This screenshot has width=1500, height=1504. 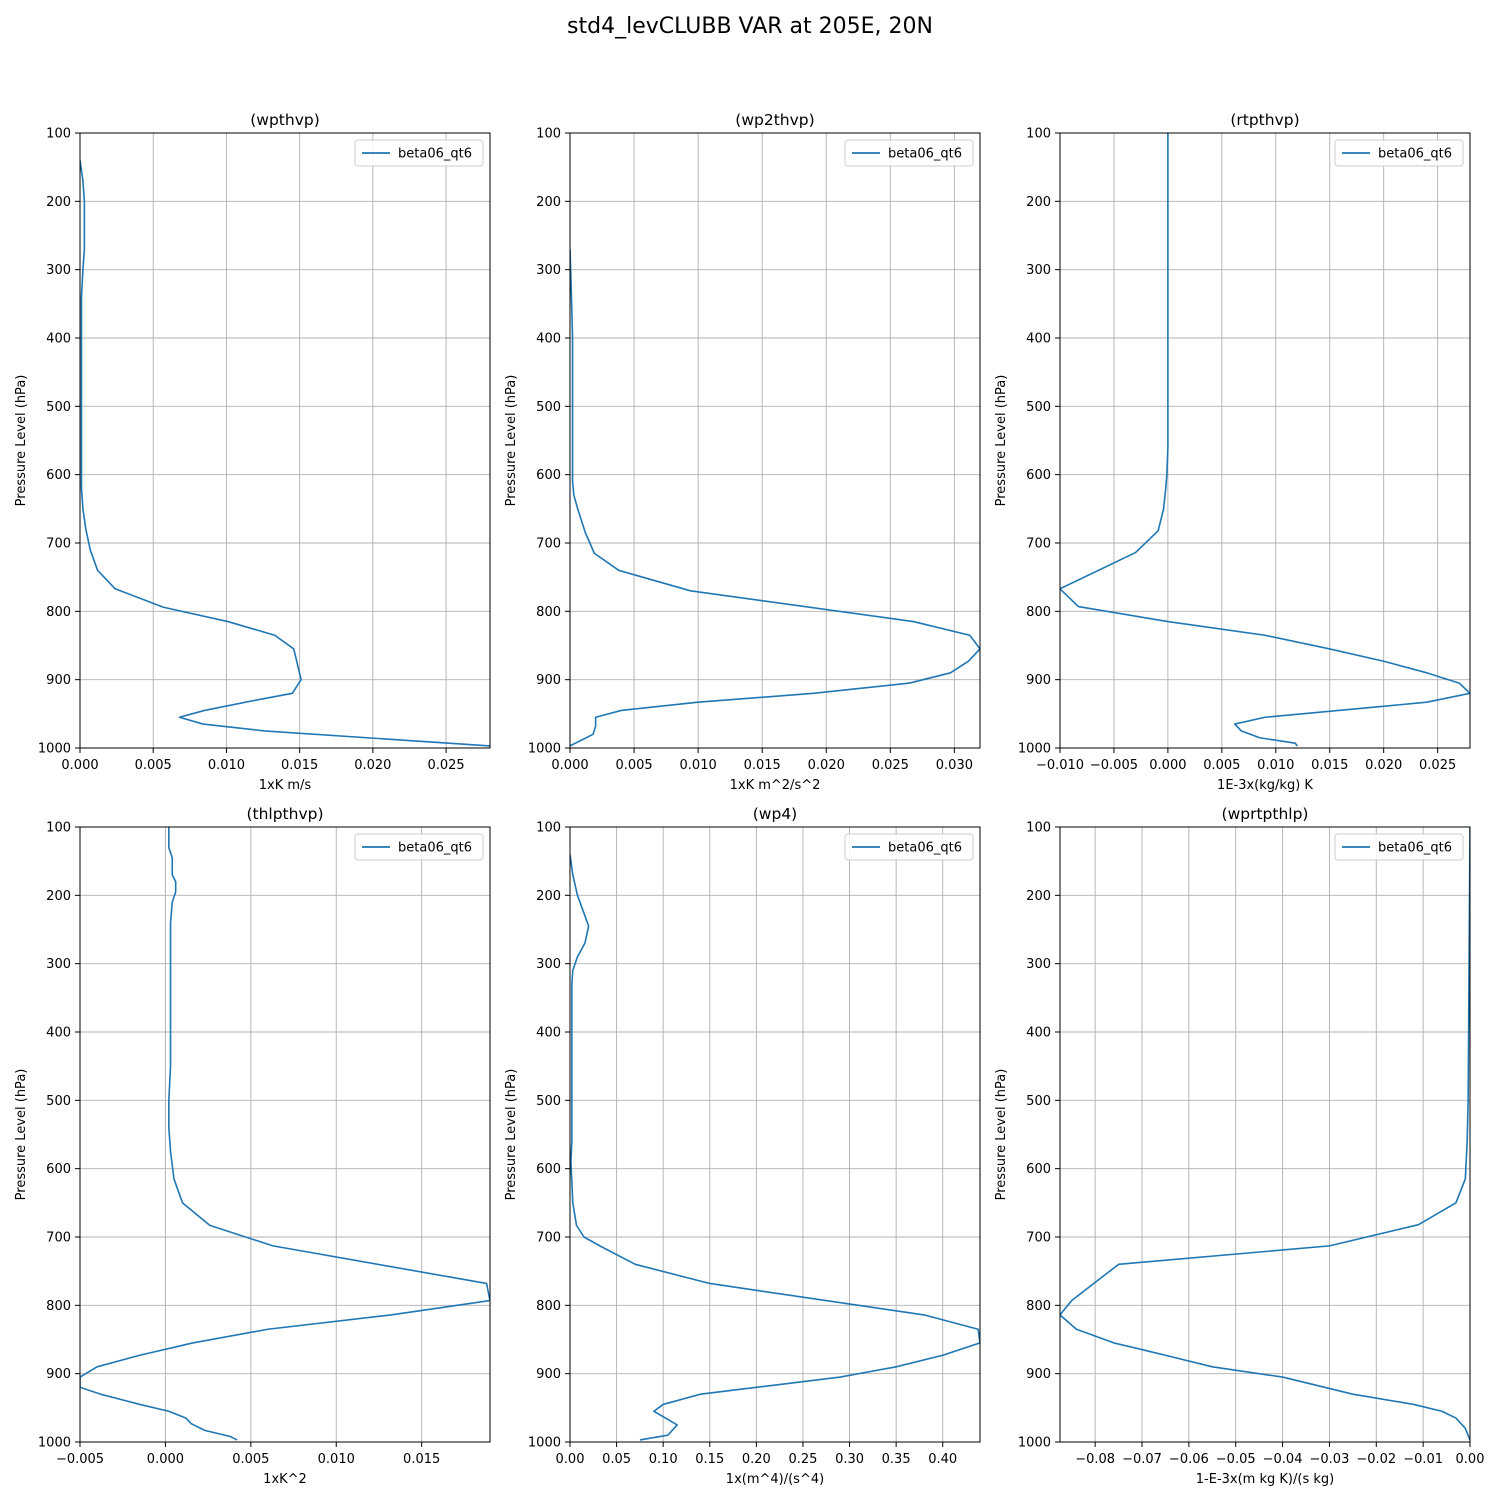 I want to click on x-axis-label: 1xK^2, so click(x=285, y=1479).